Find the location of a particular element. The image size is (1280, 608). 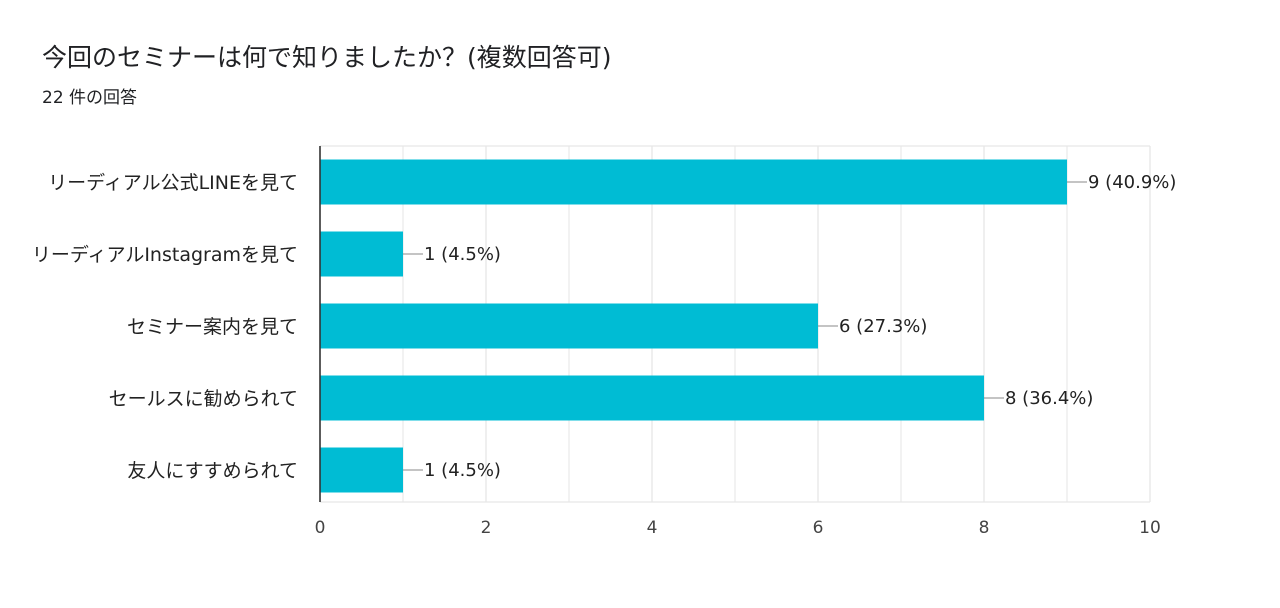

response-count: 22 件の回答 is located at coordinates (90, 98).